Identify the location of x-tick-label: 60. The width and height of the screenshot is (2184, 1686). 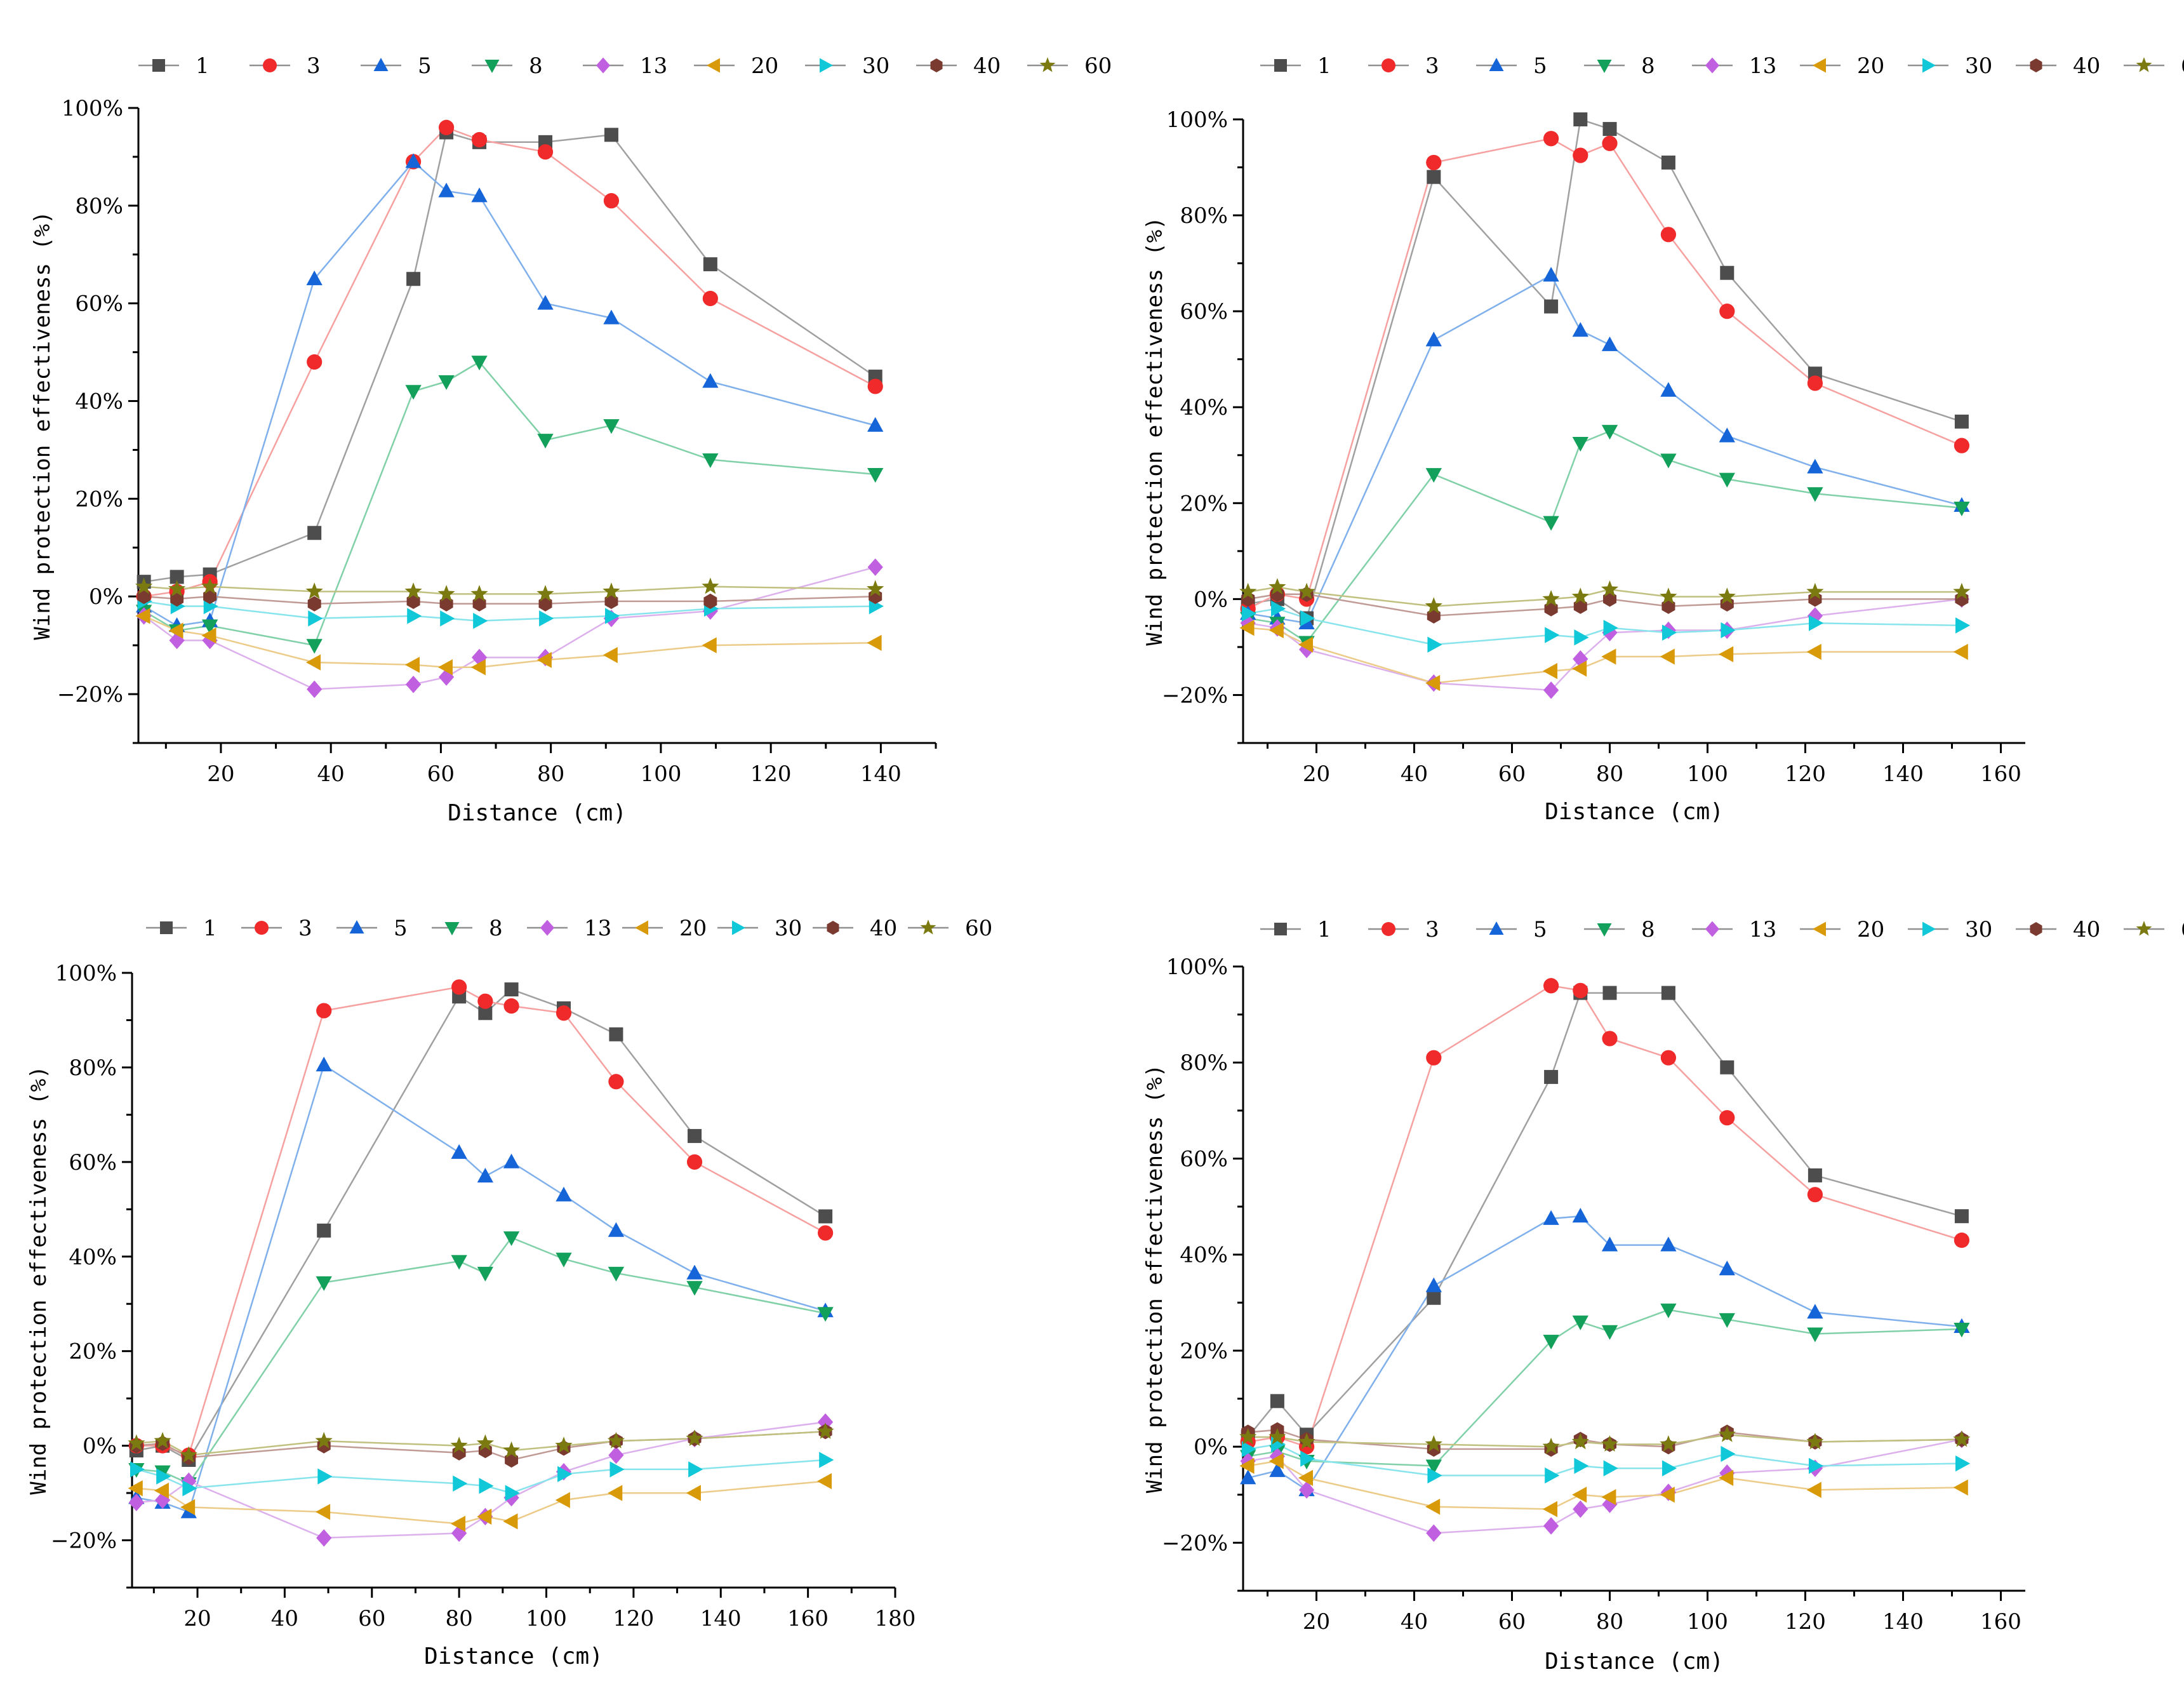
(1512, 774).